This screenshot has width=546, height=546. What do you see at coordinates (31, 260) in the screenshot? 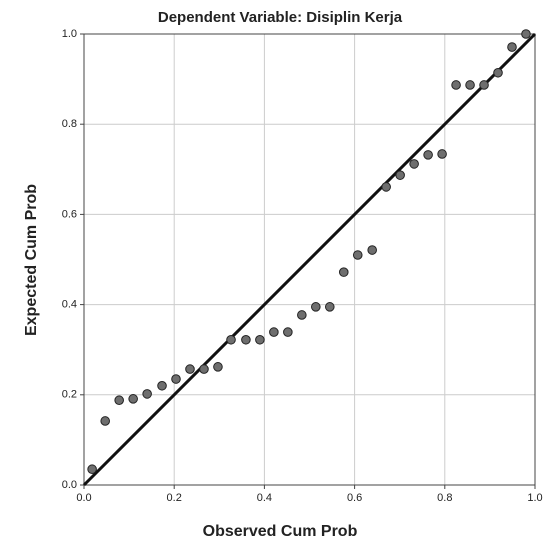
I see `y-axis-label: Expected Cum Prob` at bounding box center [31, 260].